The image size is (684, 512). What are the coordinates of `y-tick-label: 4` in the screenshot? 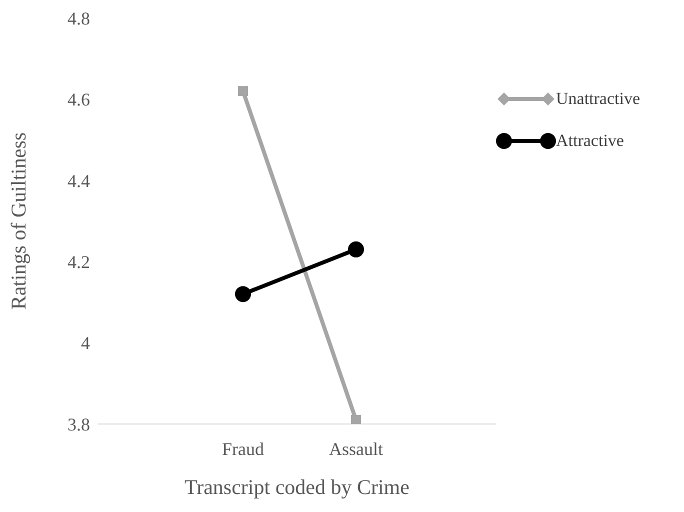 It's located at (85, 343).